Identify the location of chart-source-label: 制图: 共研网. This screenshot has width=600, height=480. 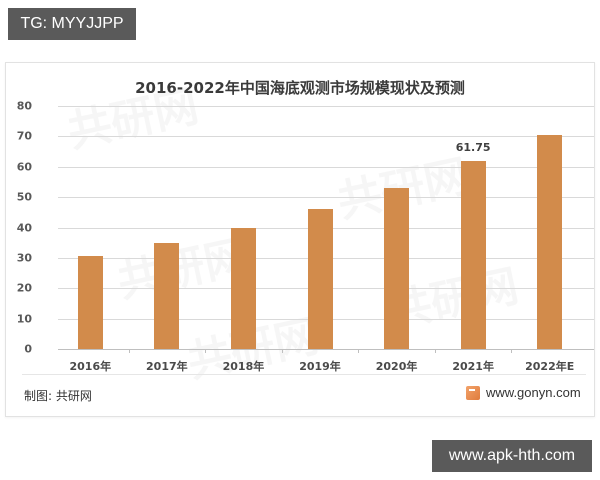
(58, 396).